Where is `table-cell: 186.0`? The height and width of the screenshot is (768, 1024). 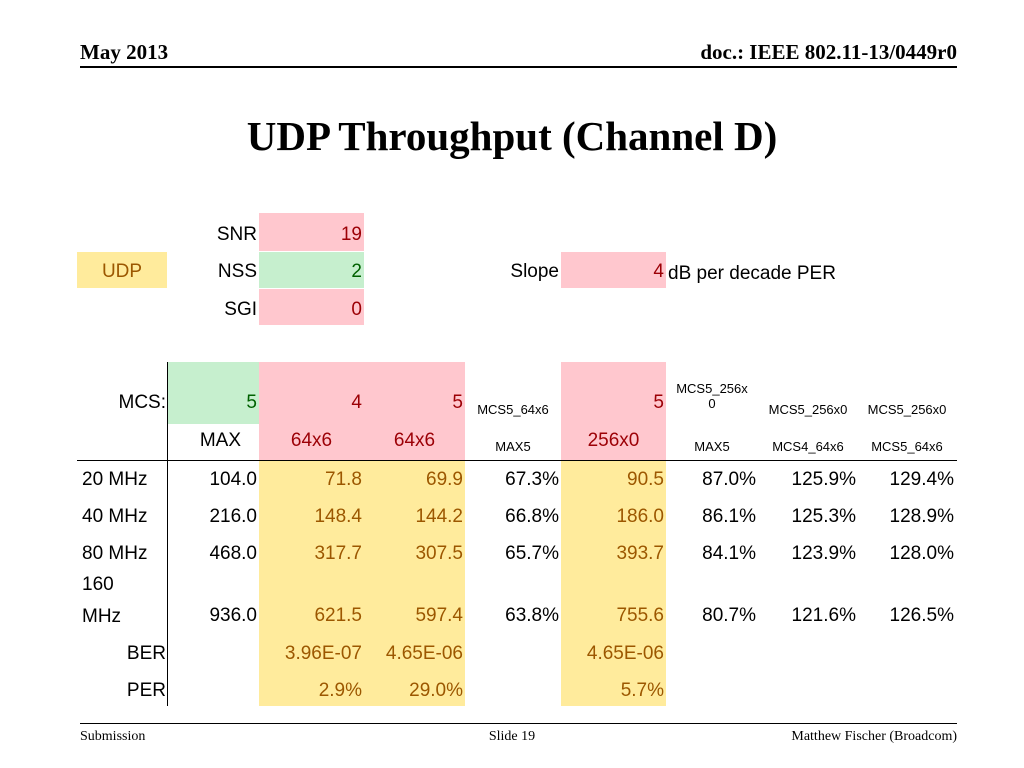
table-cell: 186.0 is located at coordinates (640, 516).